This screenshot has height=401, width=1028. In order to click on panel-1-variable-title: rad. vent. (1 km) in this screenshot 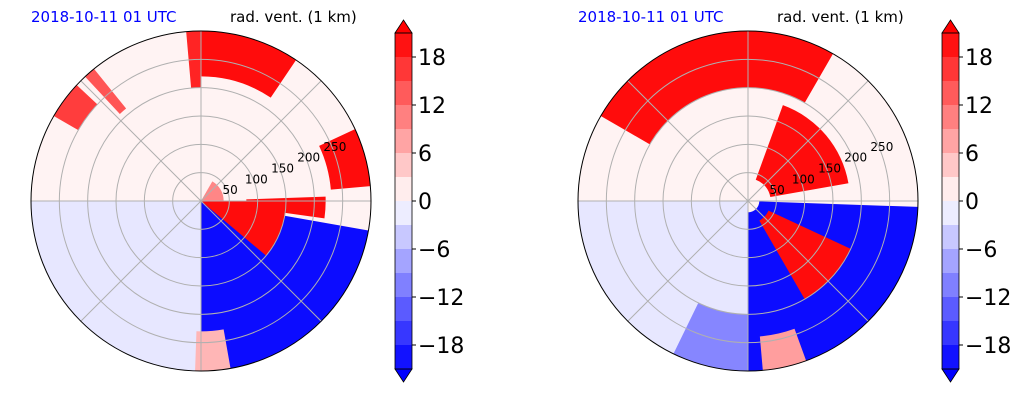, I will do `click(293, 17)`.